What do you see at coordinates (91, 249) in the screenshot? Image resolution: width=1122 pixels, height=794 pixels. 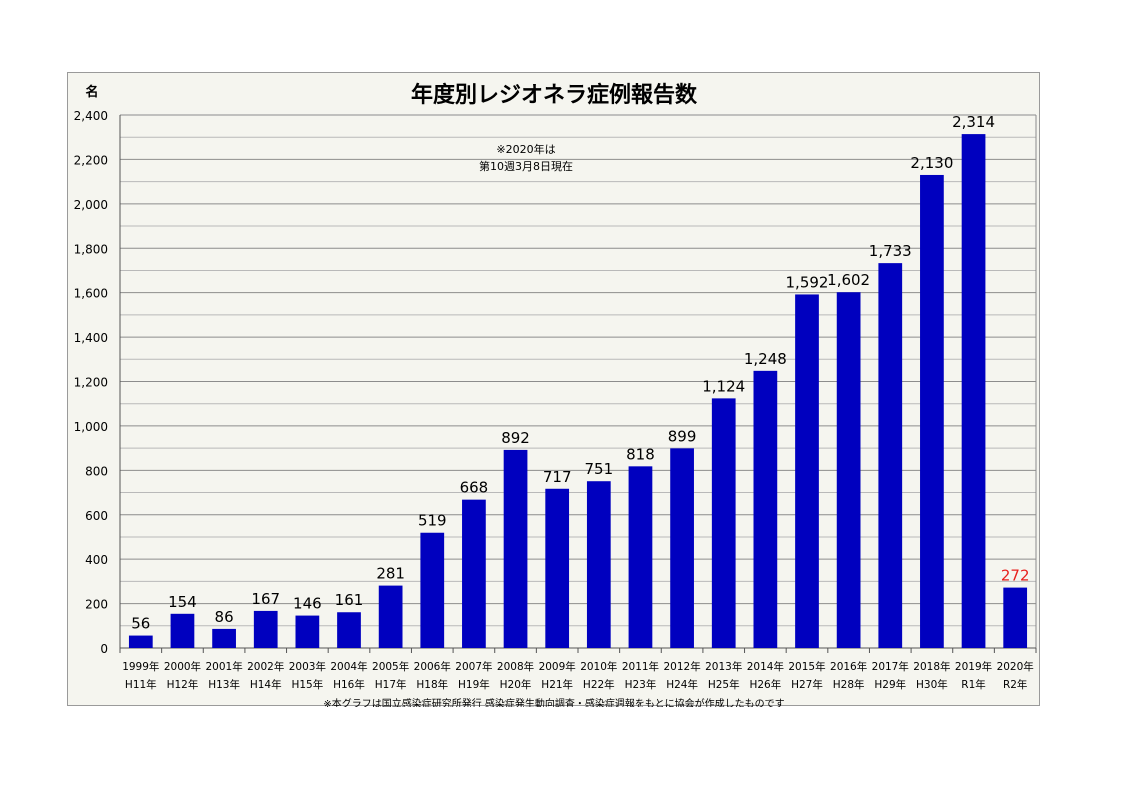 I see `y-tick-label: 1,800` at bounding box center [91, 249].